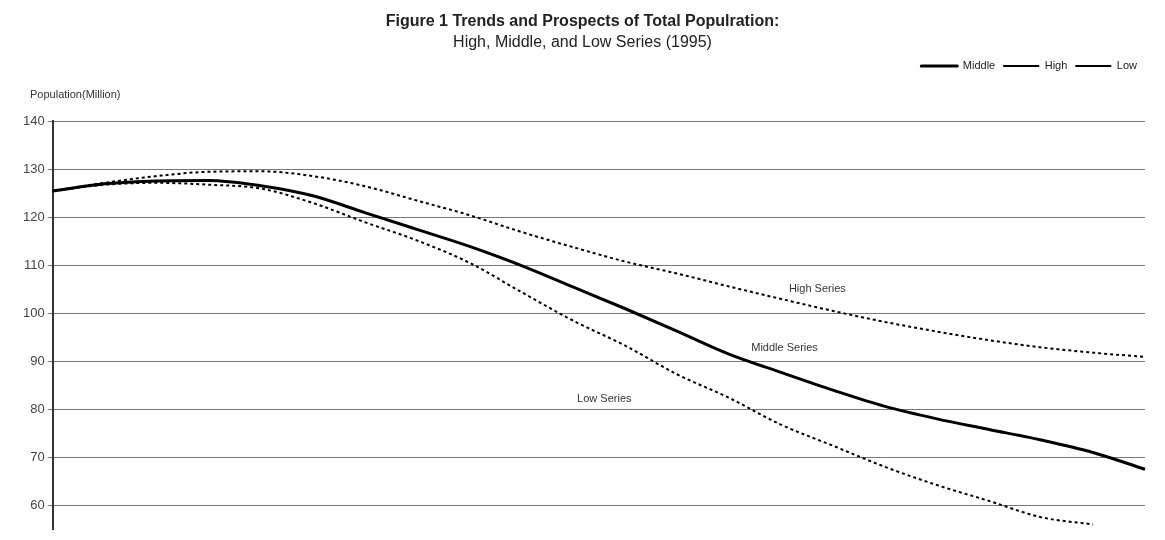 Image resolution: width=1165 pixels, height=540 pixels. What do you see at coordinates (37, 360) in the screenshot?
I see `y-tick-label: 90` at bounding box center [37, 360].